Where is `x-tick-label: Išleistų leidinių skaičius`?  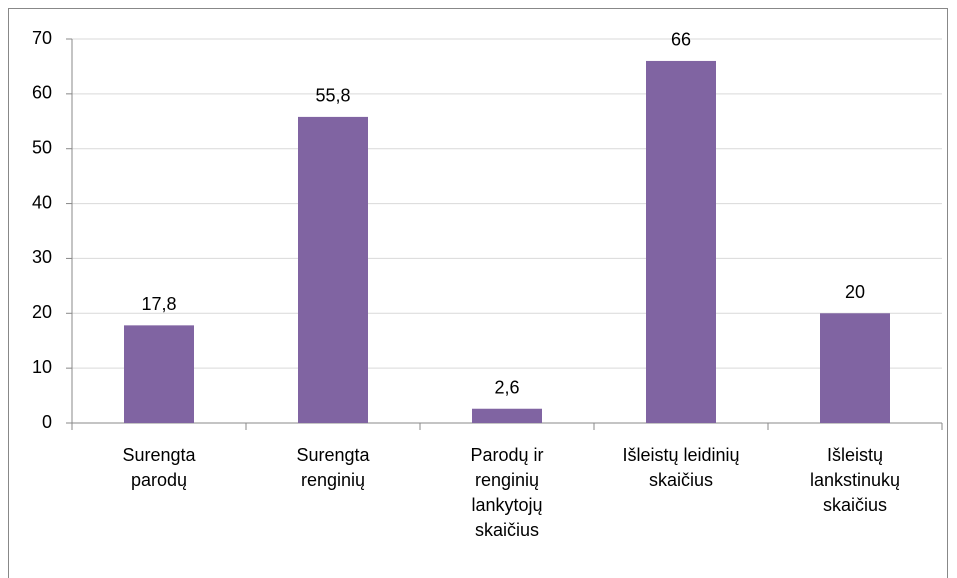
x-tick-label: Išleistų leidinių skaičius is located at coordinates (681, 467).